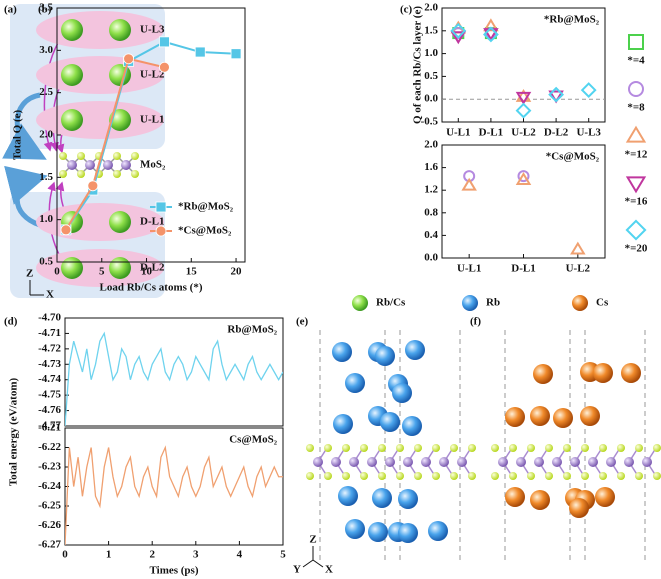  I want to click on x-tick-label: U-L1, so click(458, 133).